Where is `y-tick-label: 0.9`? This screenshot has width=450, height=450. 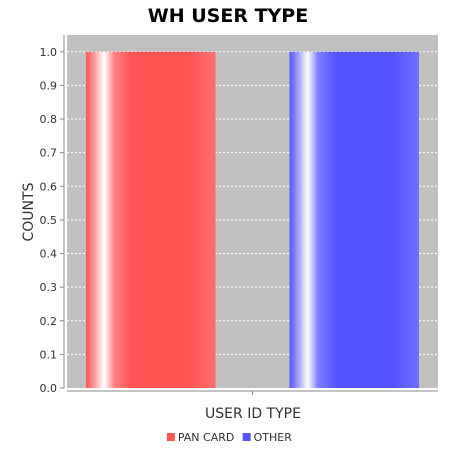 y-tick-label: 0.9 is located at coordinates (49, 85).